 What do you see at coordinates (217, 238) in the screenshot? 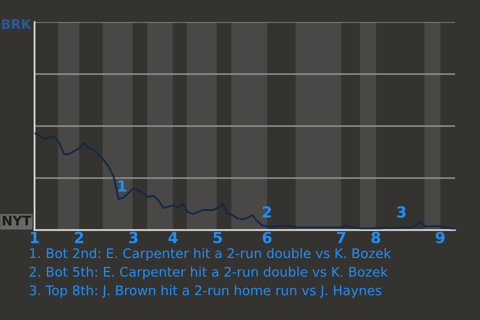
I see `x-tick-label: 5` at bounding box center [217, 238].